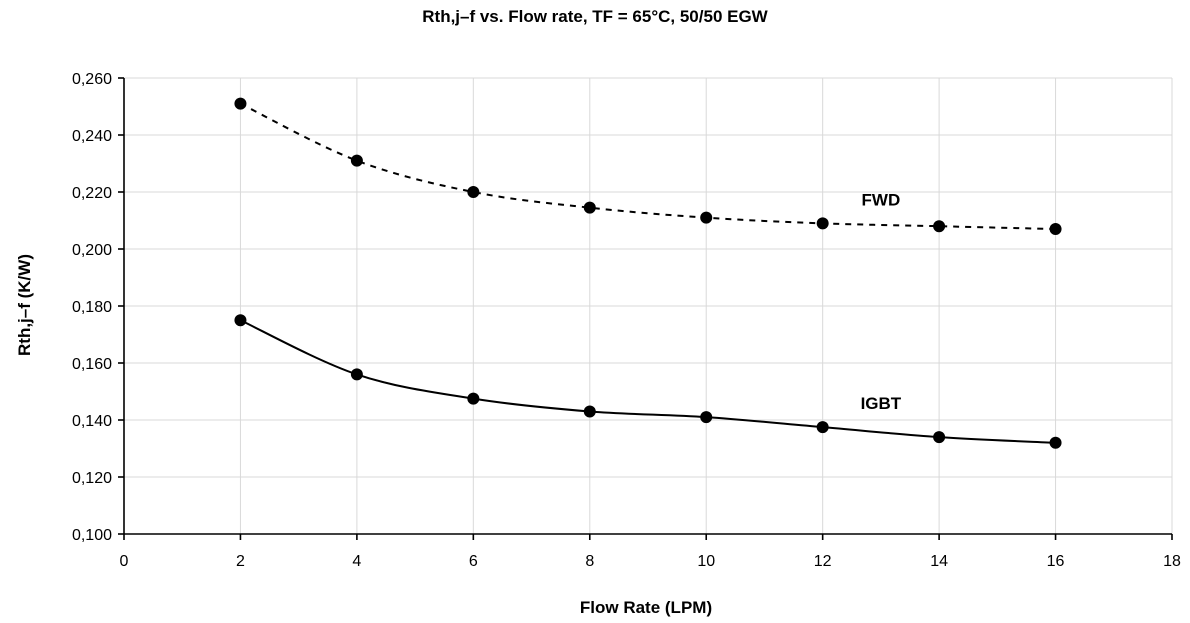 The image size is (1190, 623). Describe the element at coordinates (648, 381) in the screenshot. I see `igbt-series-line` at that location.